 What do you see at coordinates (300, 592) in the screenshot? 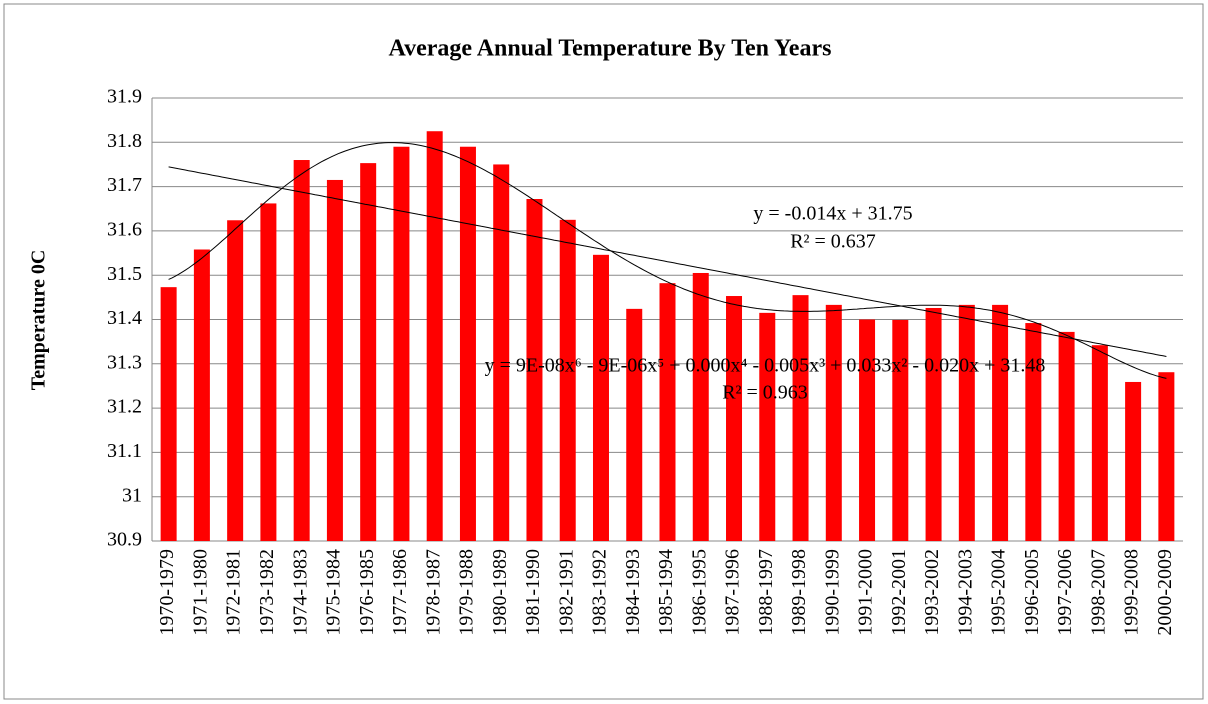
I see `x-tick-label: 1974-1983` at bounding box center [300, 592].